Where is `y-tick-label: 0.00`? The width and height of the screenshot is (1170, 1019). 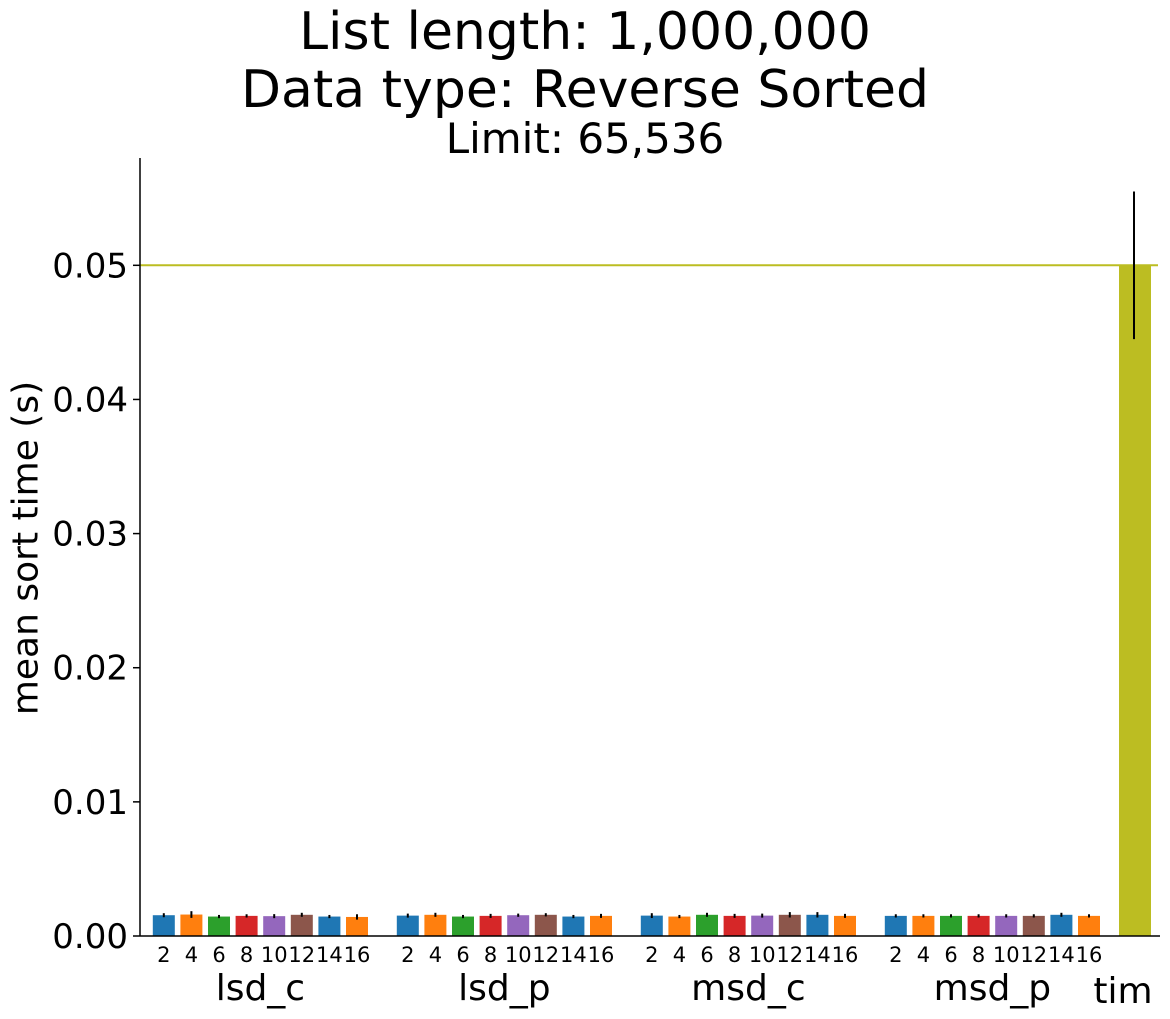 y-tick-label: 0.00 is located at coordinates (90, 937).